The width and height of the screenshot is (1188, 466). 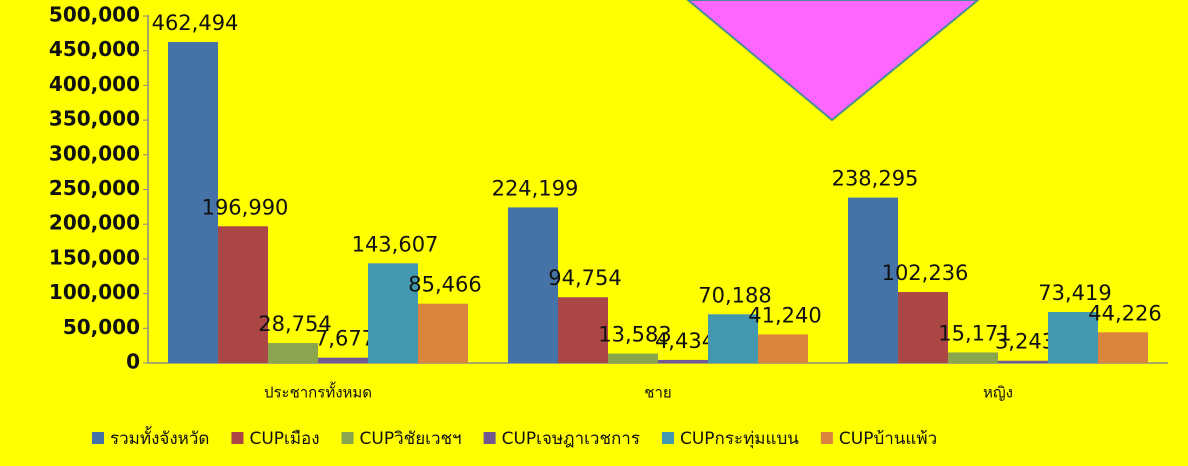 I want to click on data-label: 28,754, so click(x=294, y=324).